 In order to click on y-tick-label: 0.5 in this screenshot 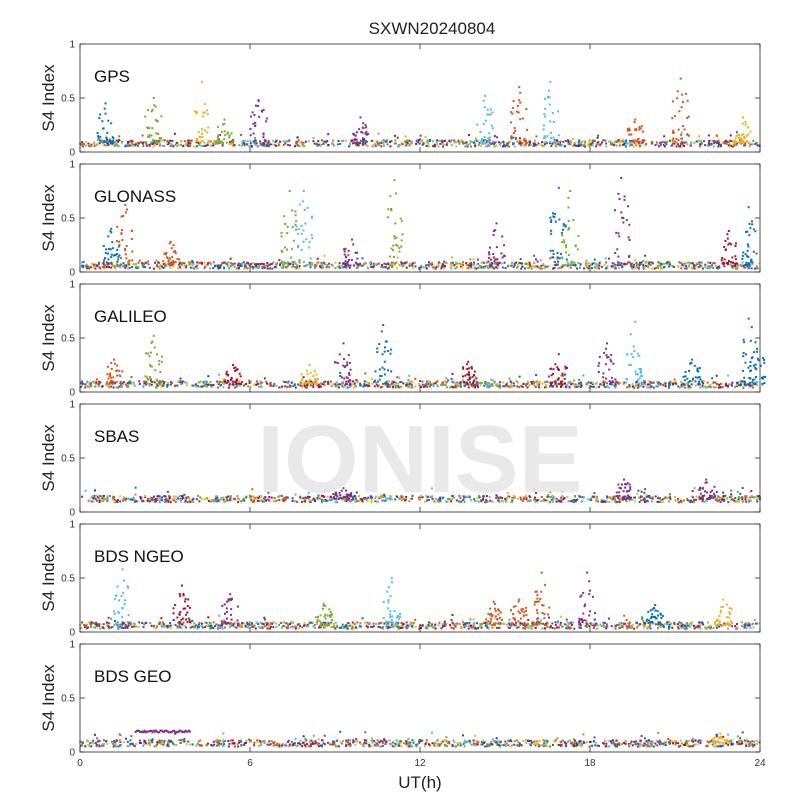, I will do `click(68, 459)`.